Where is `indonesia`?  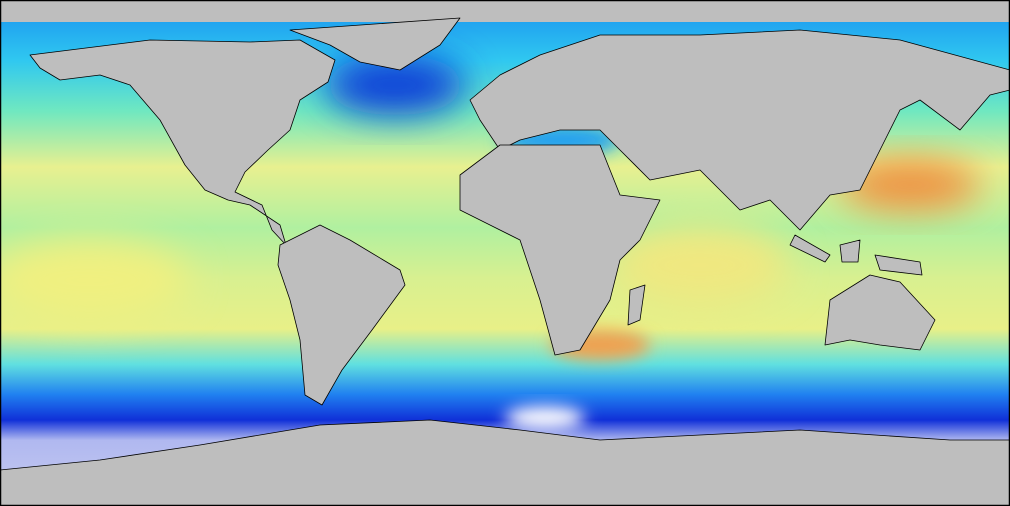
indonesia is located at coordinates (856, 255).